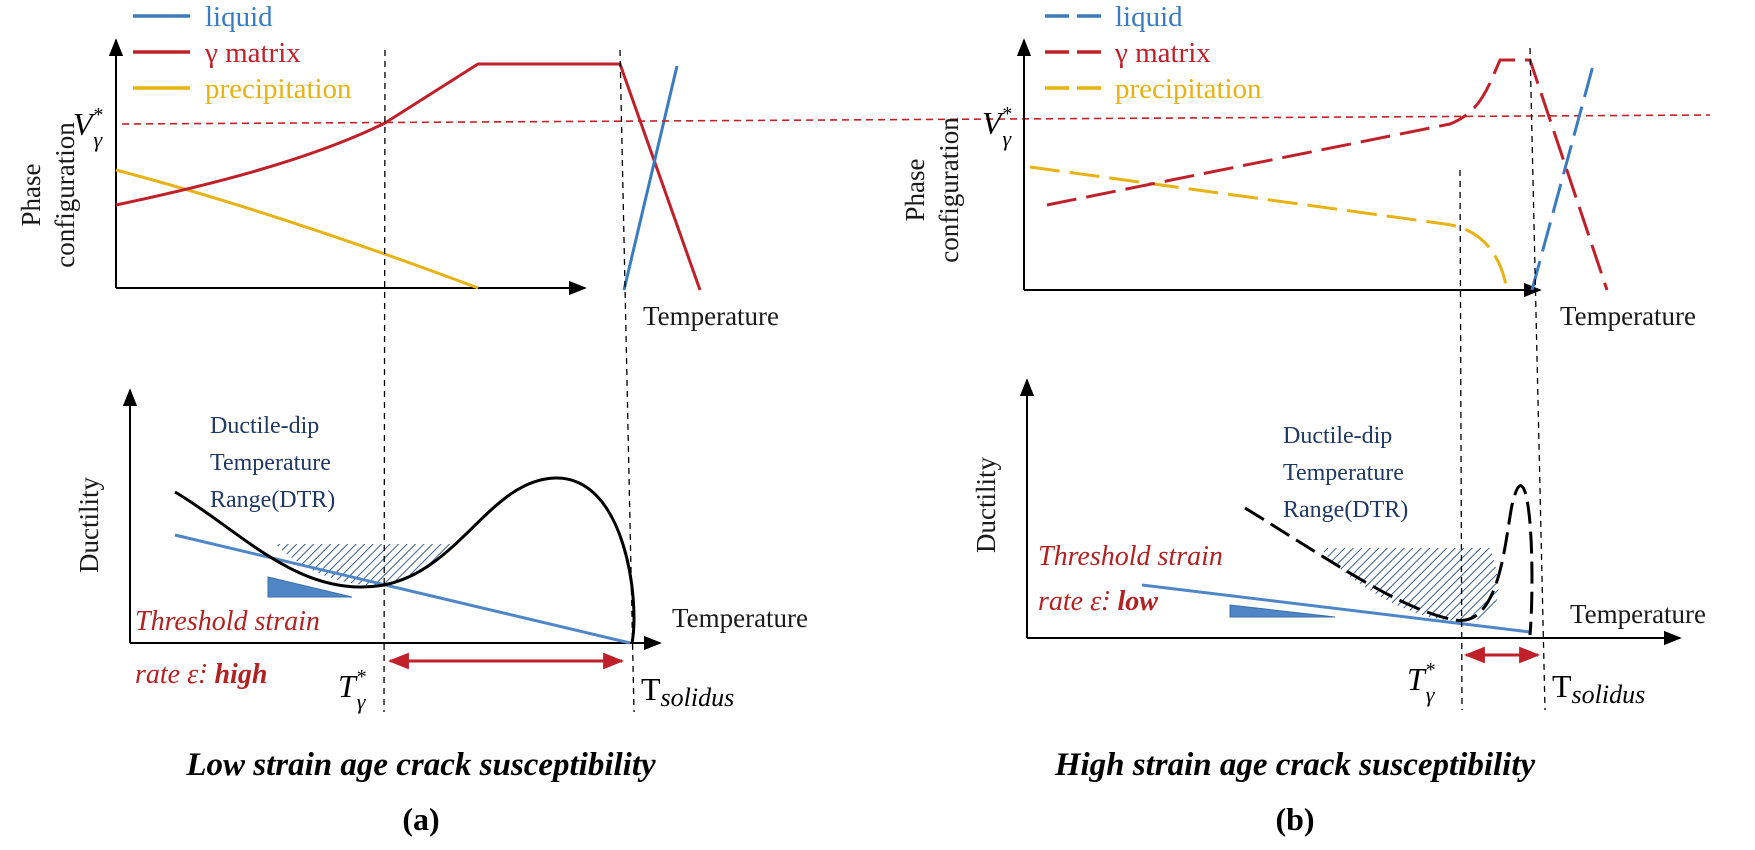 The width and height of the screenshot is (1755, 850). What do you see at coordinates (239, 17) in the screenshot?
I see `legend-liquid-label: liquid` at bounding box center [239, 17].